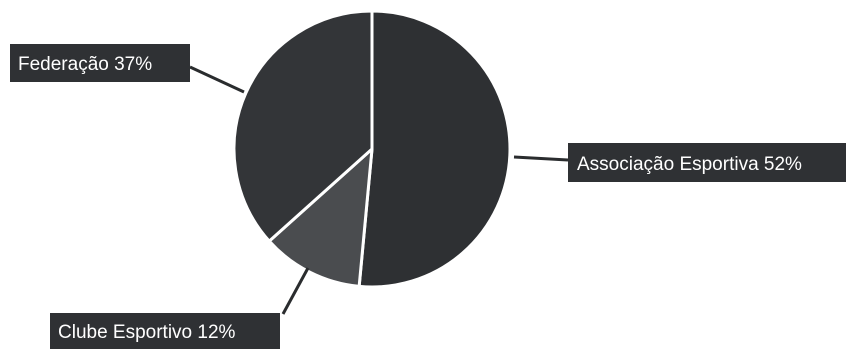 The width and height of the screenshot is (848, 349). Describe the element at coordinates (85, 64) in the screenshot. I see `slice-label-text: Federação 37%` at that location.